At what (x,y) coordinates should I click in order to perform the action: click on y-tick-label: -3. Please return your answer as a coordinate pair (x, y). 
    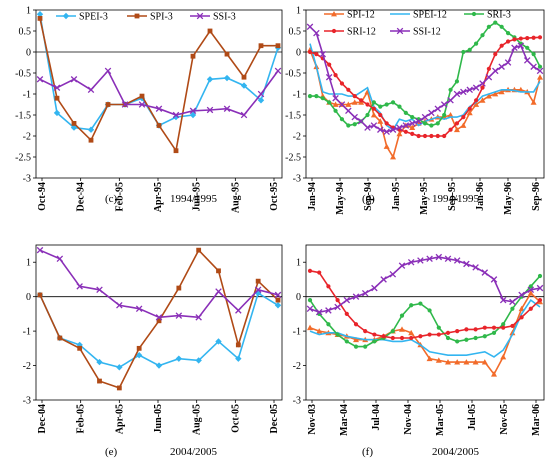
    Looking at the image, I should click on (297, 179).